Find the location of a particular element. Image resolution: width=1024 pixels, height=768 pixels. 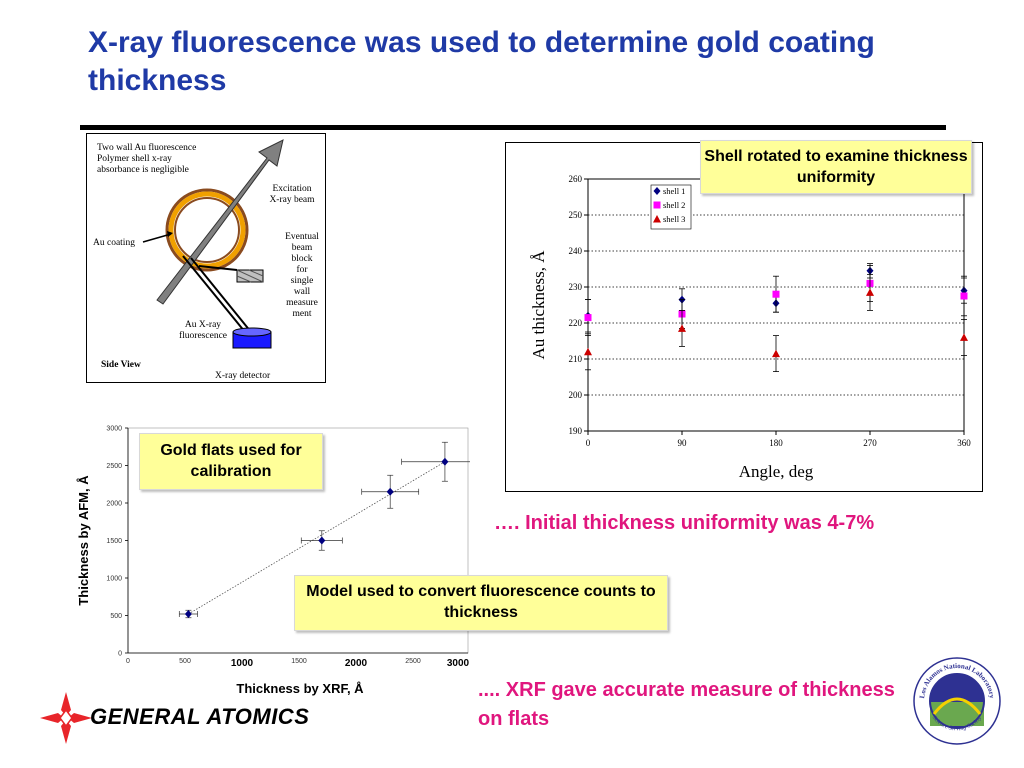

calib-chart-x-axis-label: Thickness by XRF, Å is located at coordinates (300, 688).